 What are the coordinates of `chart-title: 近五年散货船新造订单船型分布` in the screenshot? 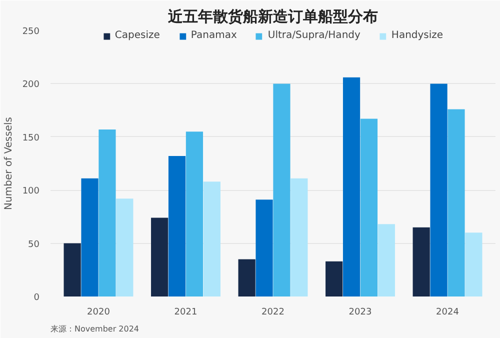 It's located at (272, 17).